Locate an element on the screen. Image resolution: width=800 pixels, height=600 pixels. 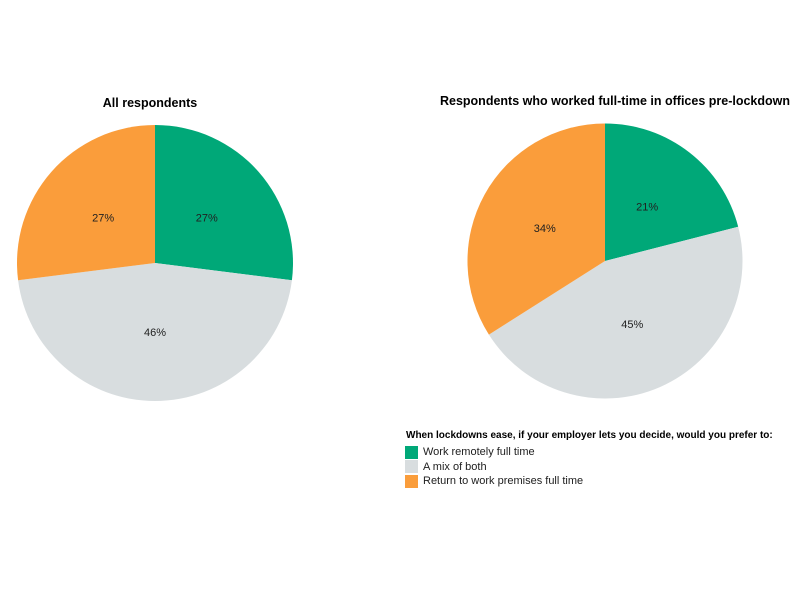
legend-swatch-green is located at coordinates (411, 452).